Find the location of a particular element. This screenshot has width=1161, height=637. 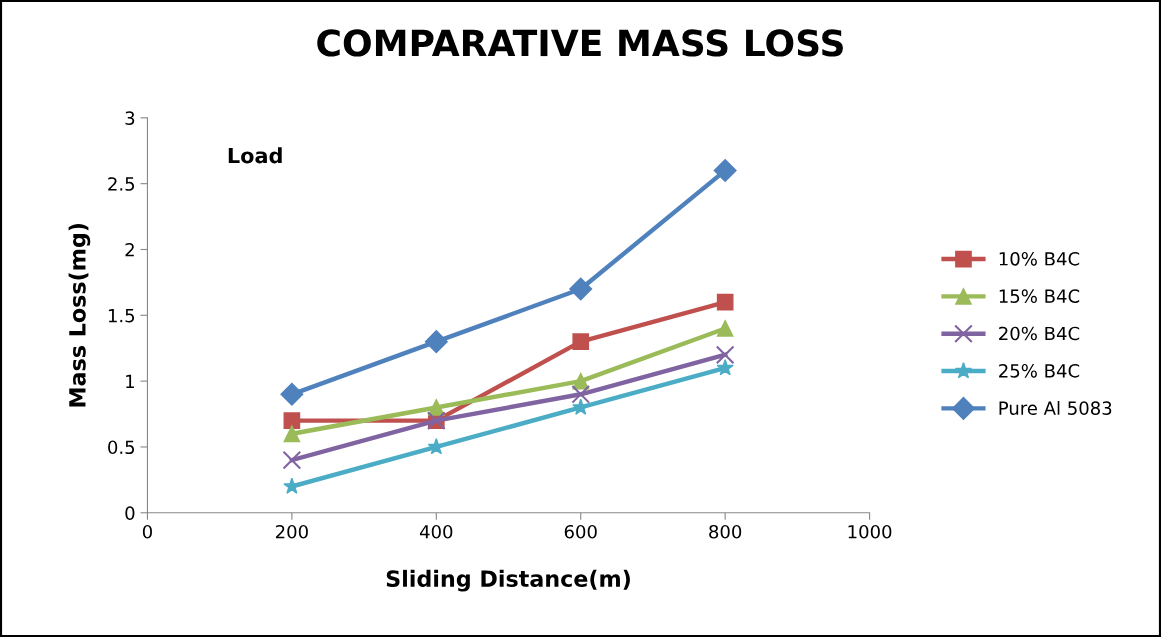

x-tick-label: 1000 is located at coordinates (870, 531).